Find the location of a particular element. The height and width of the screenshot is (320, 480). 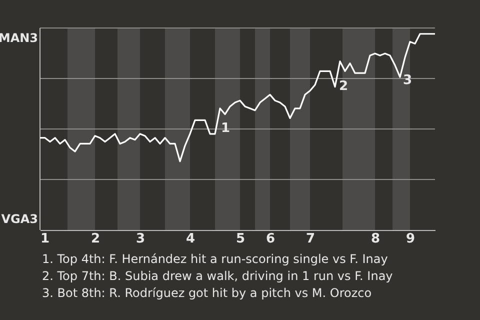

x-tick-label: 1 is located at coordinates (45, 239).